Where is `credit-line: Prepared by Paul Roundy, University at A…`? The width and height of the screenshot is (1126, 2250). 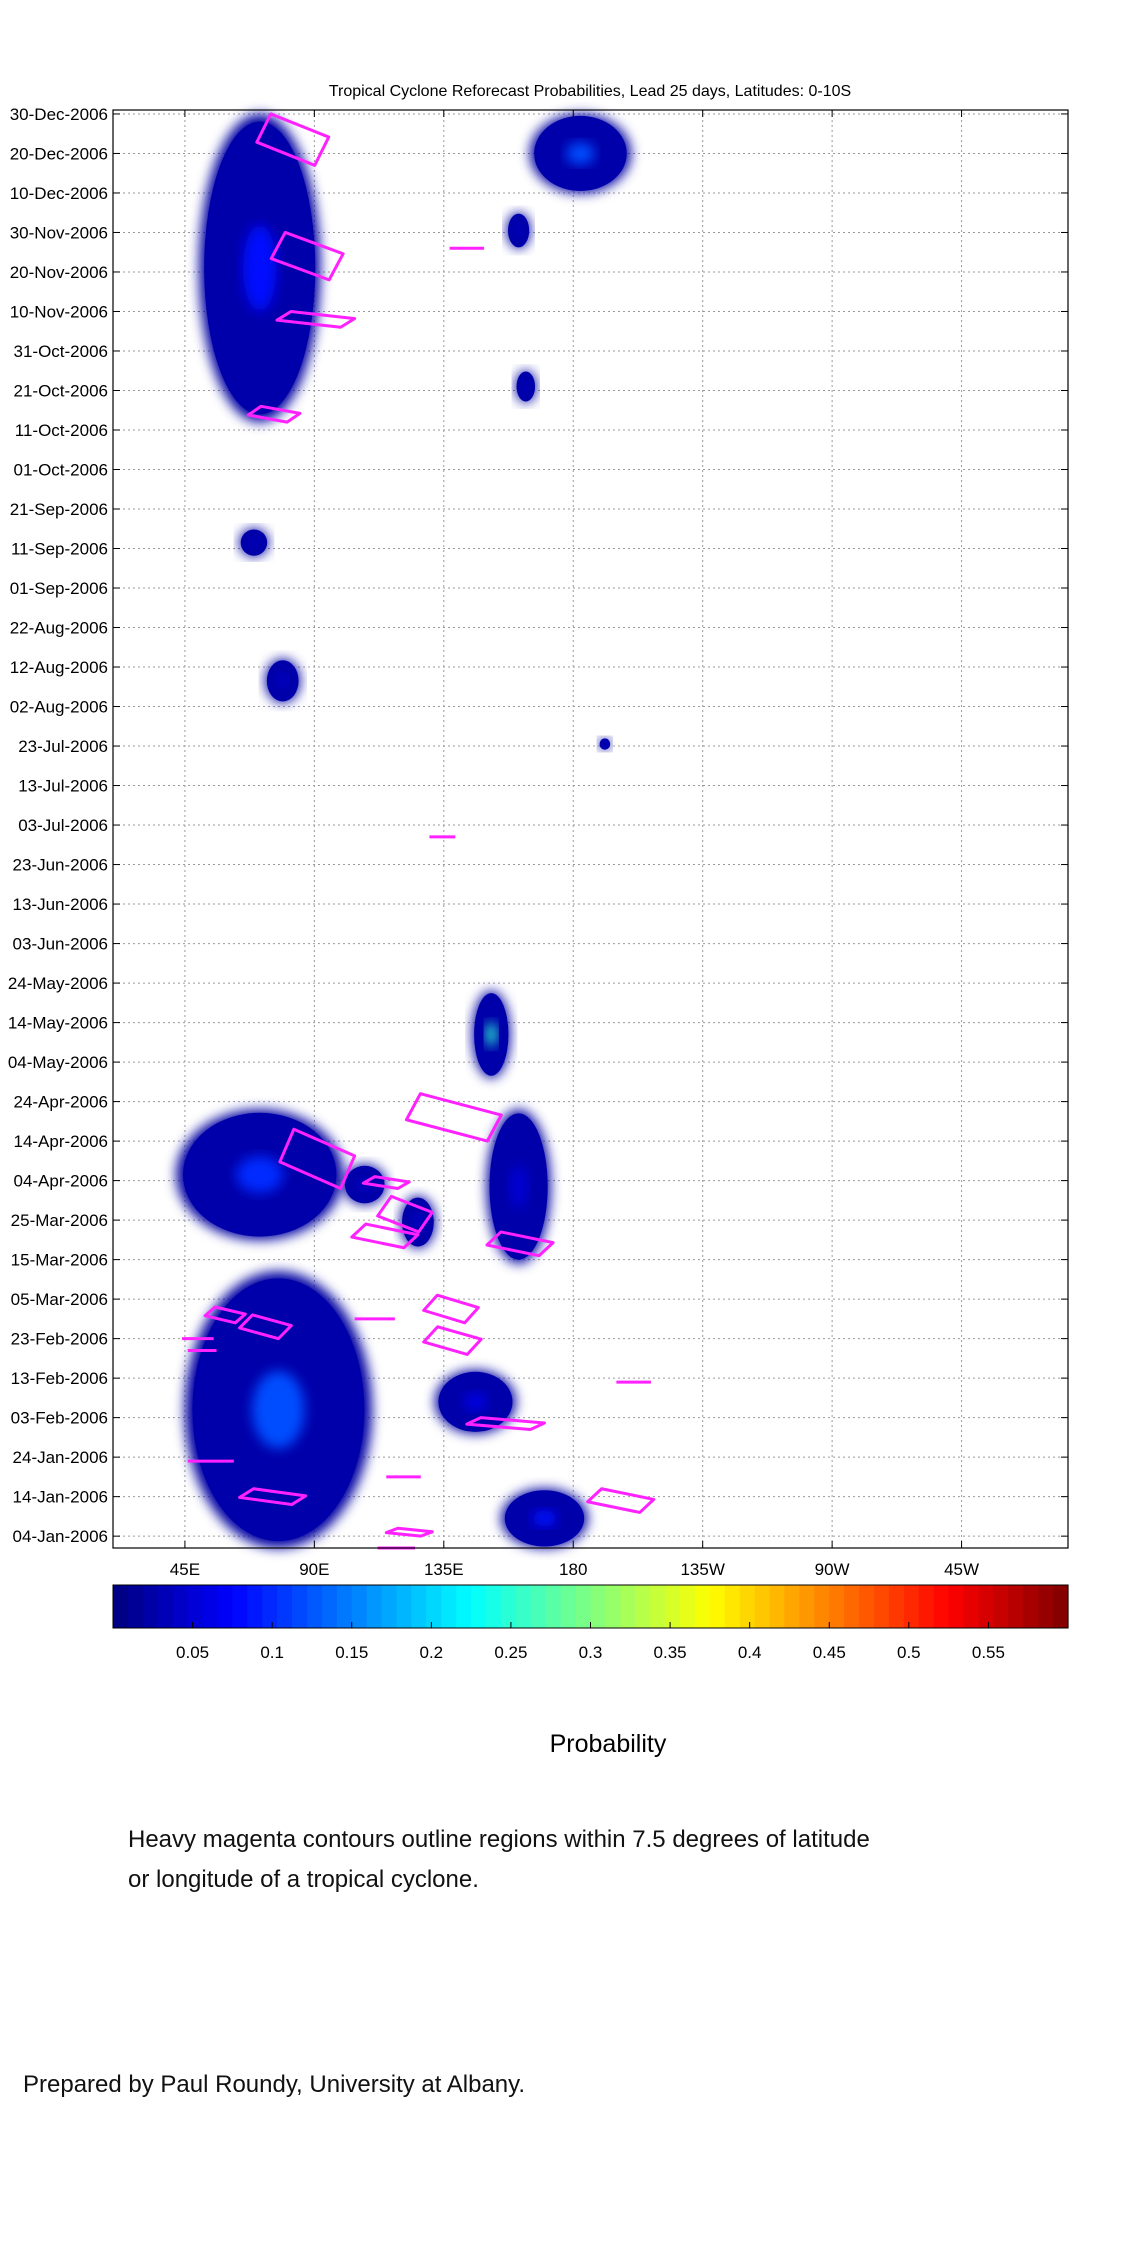 credit-line: Prepared by Paul Roundy, University at A… is located at coordinates (274, 2084).